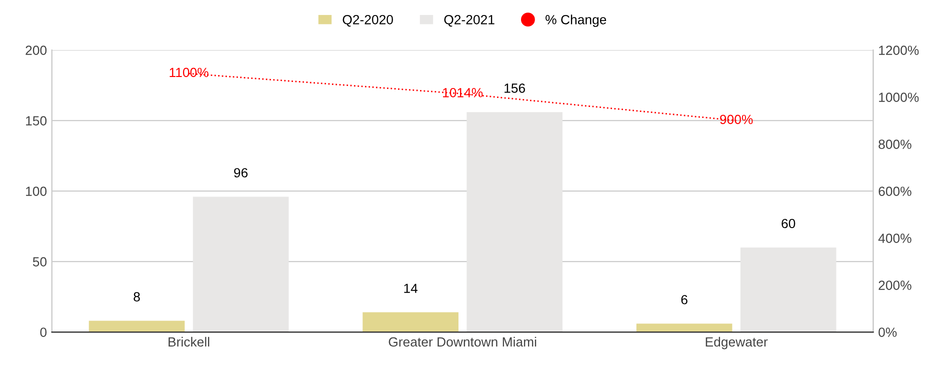 Image resolution: width=944 pixels, height=371 pixels. What do you see at coordinates (36, 191) in the screenshot?
I see `y-tick-label: 100` at bounding box center [36, 191].